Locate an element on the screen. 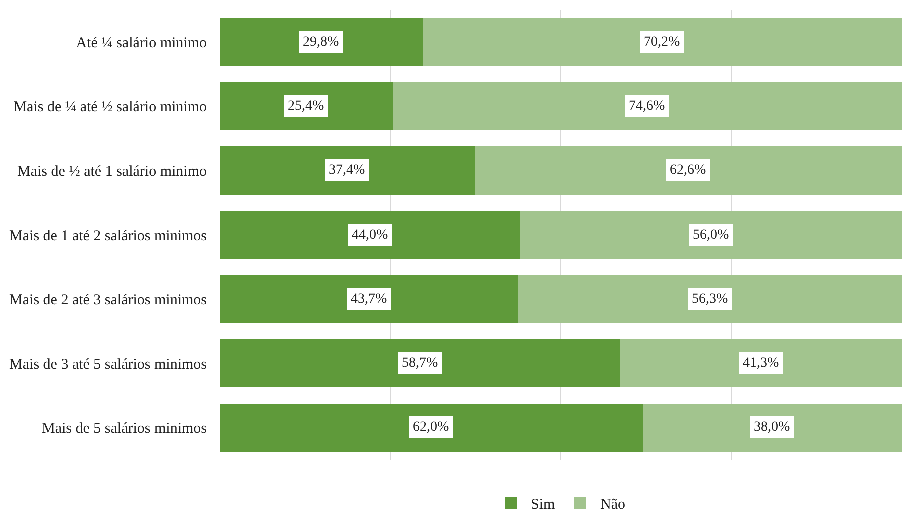  legend-label: Sim is located at coordinates (543, 505).